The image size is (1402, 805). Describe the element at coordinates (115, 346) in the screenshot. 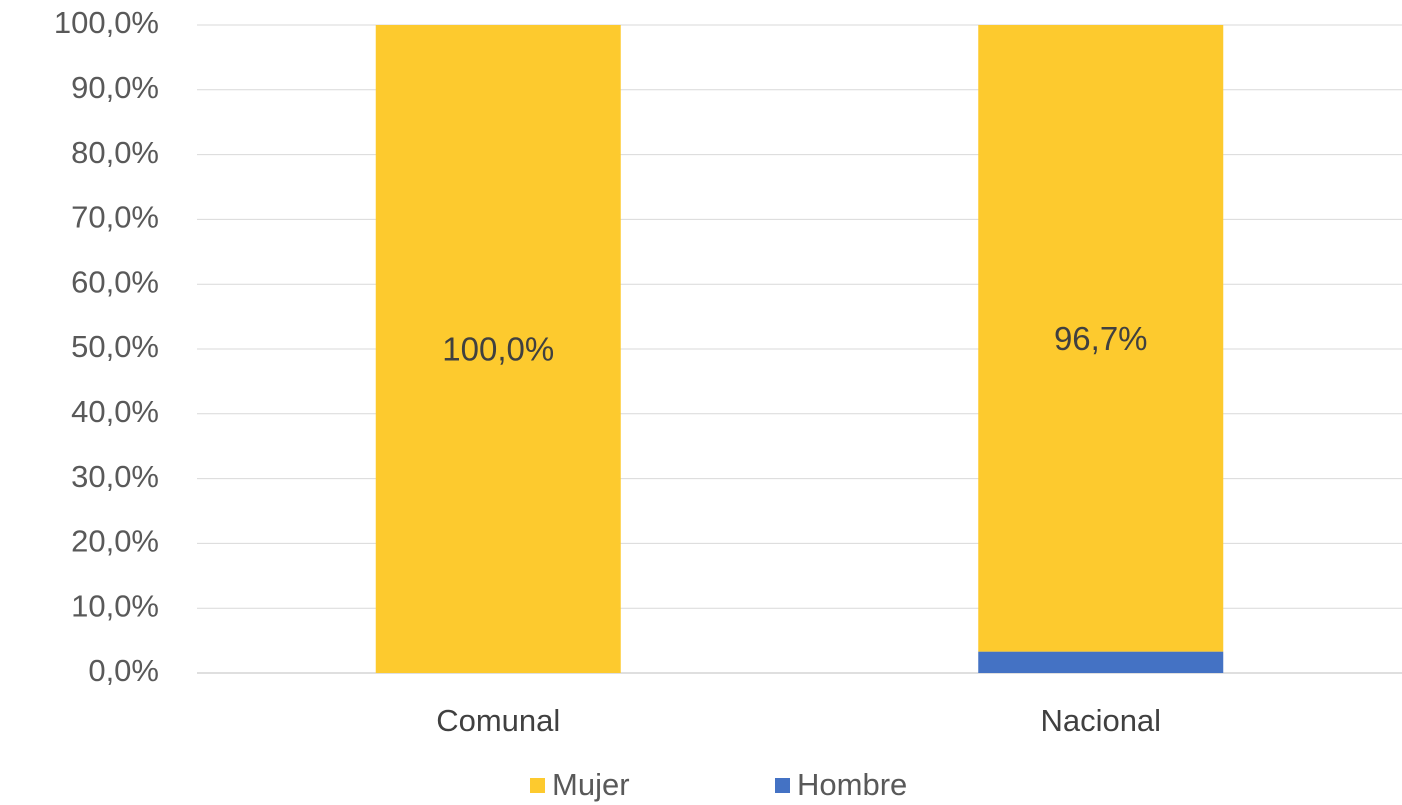

I see `y-tick-label: 50,0%` at that location.